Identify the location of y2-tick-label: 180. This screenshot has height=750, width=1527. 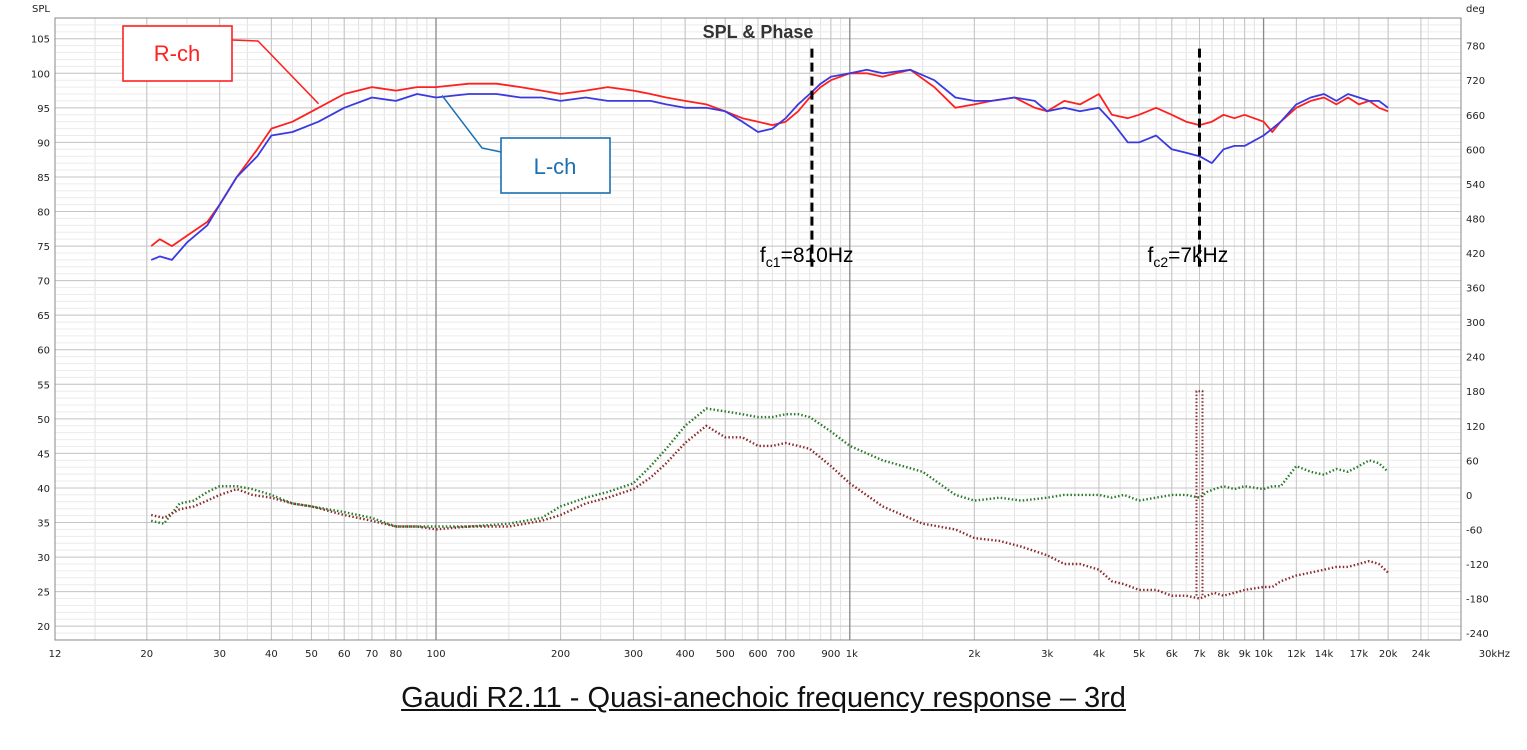
(1475, 392).